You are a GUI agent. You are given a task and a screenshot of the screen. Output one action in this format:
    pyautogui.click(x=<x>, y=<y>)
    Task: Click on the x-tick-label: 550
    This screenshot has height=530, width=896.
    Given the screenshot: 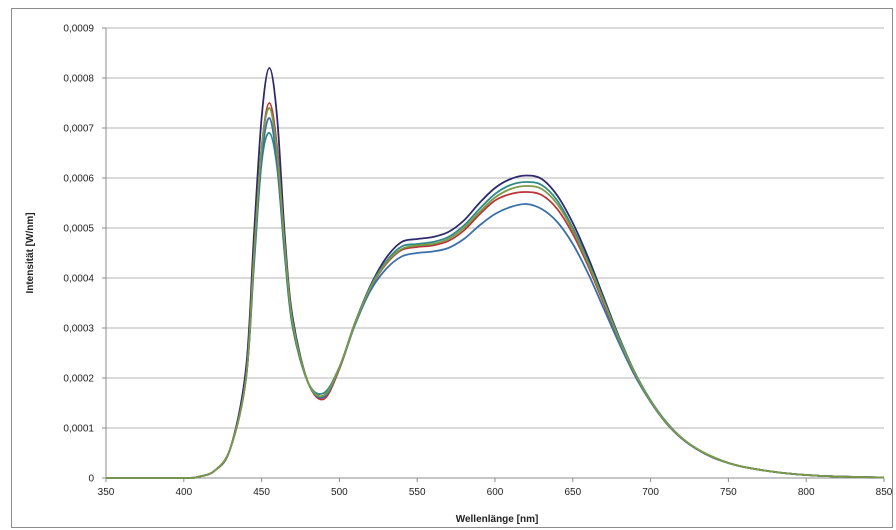 What is the action you would take?
    pyautogui.click(x=417, y=492)
    